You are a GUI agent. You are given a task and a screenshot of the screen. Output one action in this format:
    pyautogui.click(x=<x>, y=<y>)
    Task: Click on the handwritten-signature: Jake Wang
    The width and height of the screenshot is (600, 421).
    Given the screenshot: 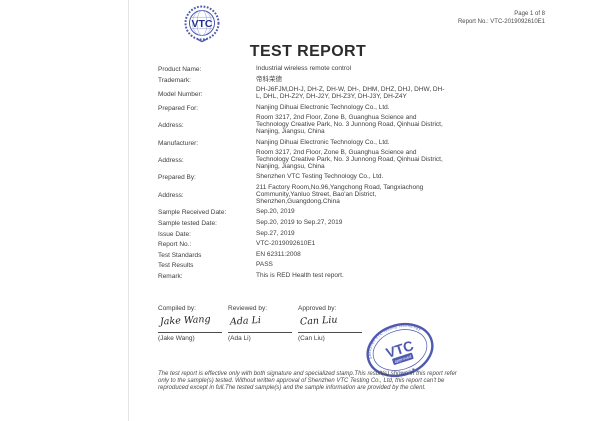 What is the action you would take?
    pyautogui.click(x=185, y=320)
    